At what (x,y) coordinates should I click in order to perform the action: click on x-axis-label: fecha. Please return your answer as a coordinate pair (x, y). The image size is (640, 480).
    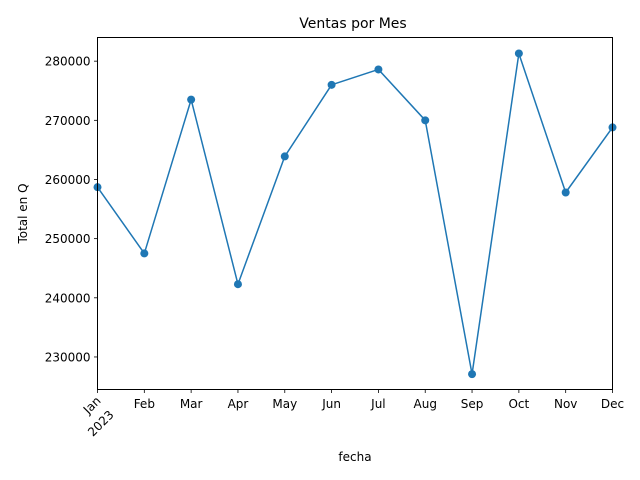
    Looking at the image, I should click on (354, 457).